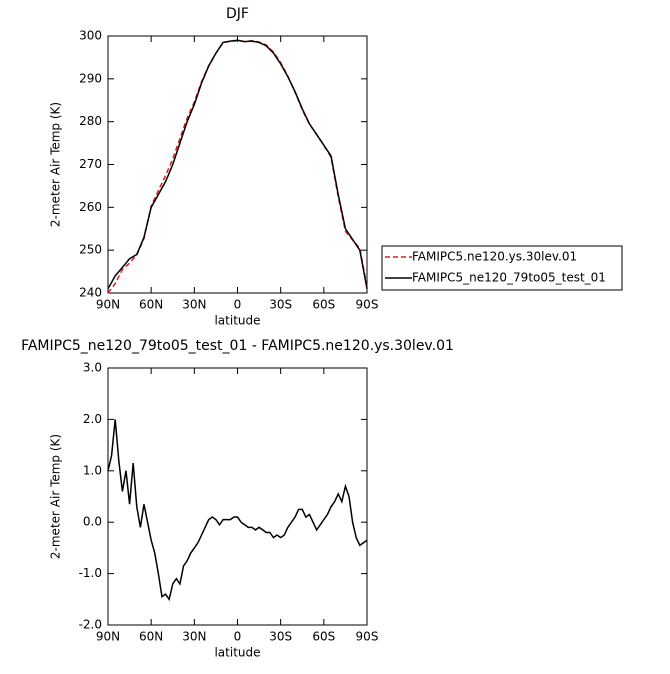  Describe the element at coordinates (494, 257) in the screenshot. I see `legend-label: FAMIPC5.ne120.ys.30lev.01` at that location.